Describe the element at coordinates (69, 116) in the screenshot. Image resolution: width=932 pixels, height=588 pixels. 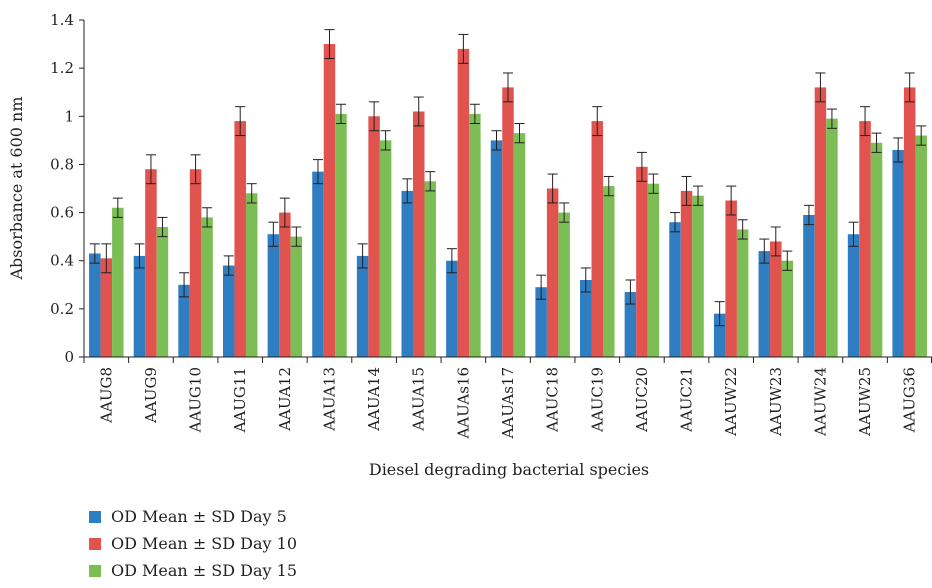
I see `y-tick-label: 1` at that location.